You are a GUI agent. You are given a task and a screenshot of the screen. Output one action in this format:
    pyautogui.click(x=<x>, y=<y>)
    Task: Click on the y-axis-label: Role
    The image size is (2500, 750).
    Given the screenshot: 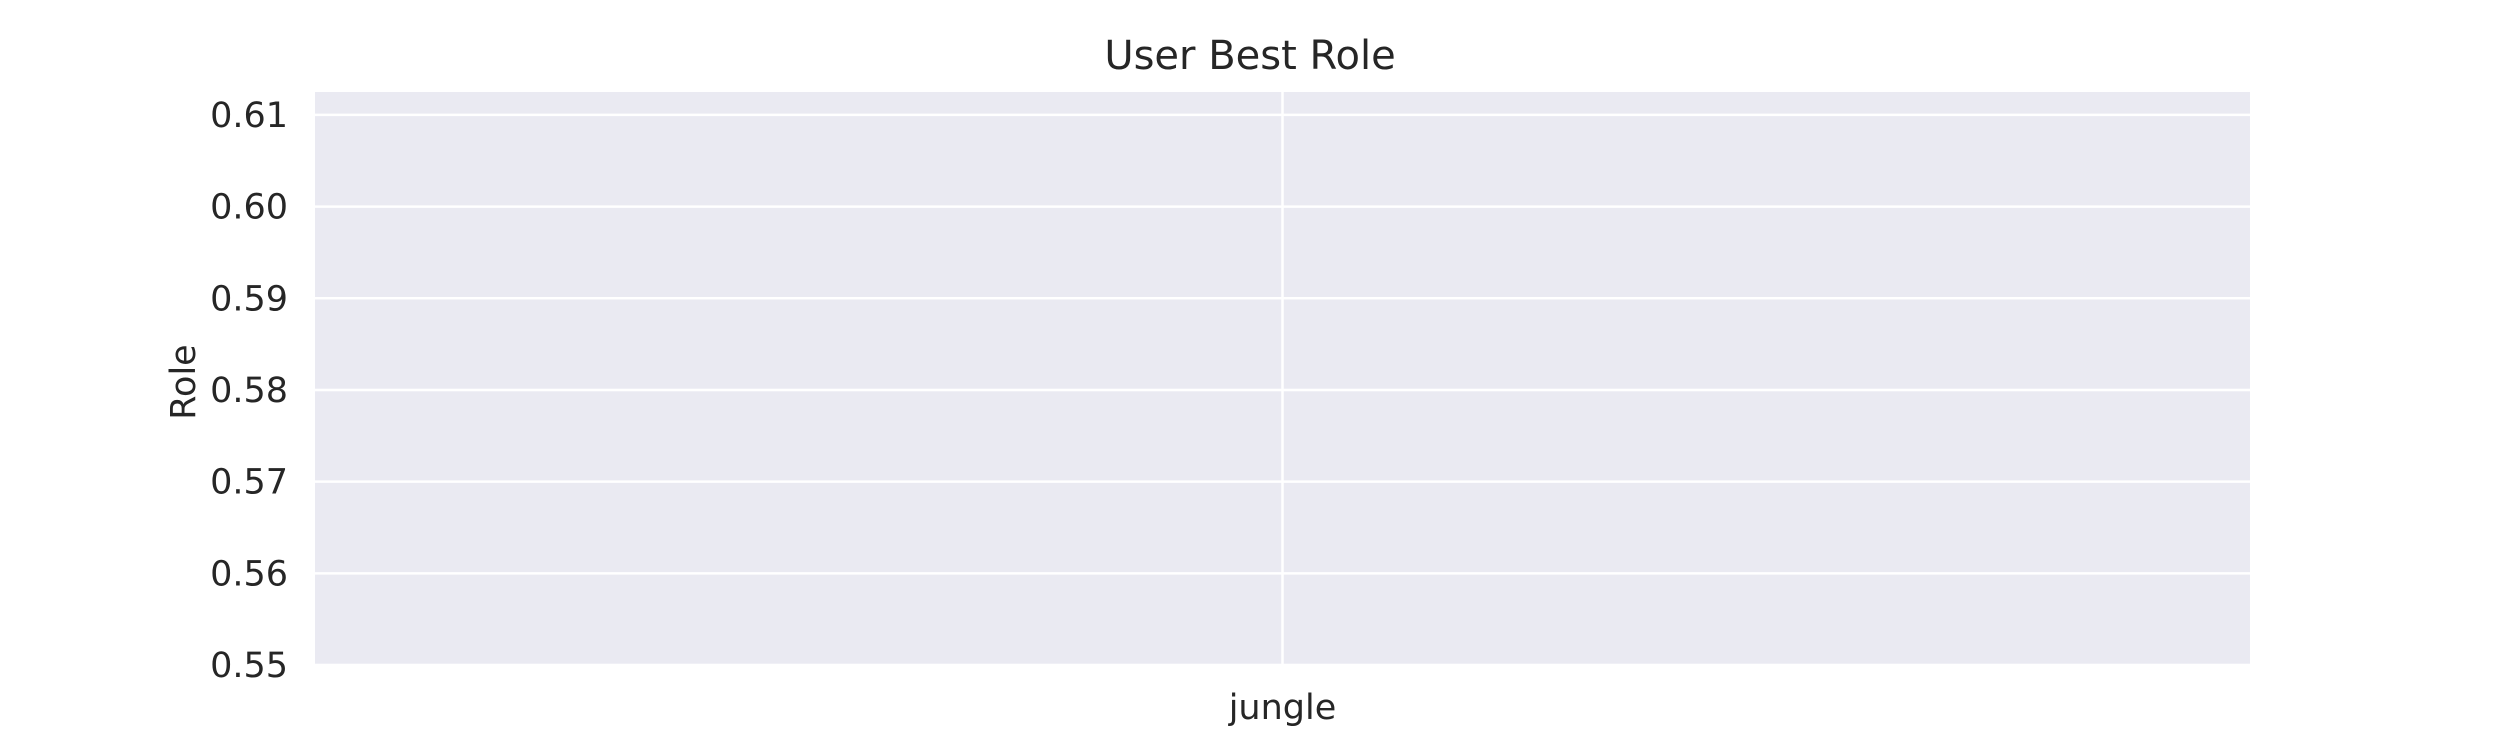 What is the action you would take?
    pyautogui.click(x=184, y=381)
    